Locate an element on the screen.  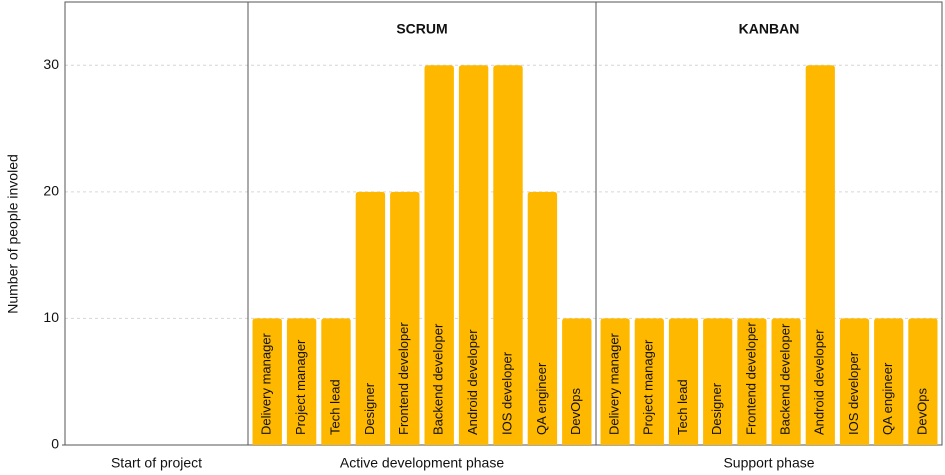
y-tick-label: 10 is located at coordinates (51, 317).